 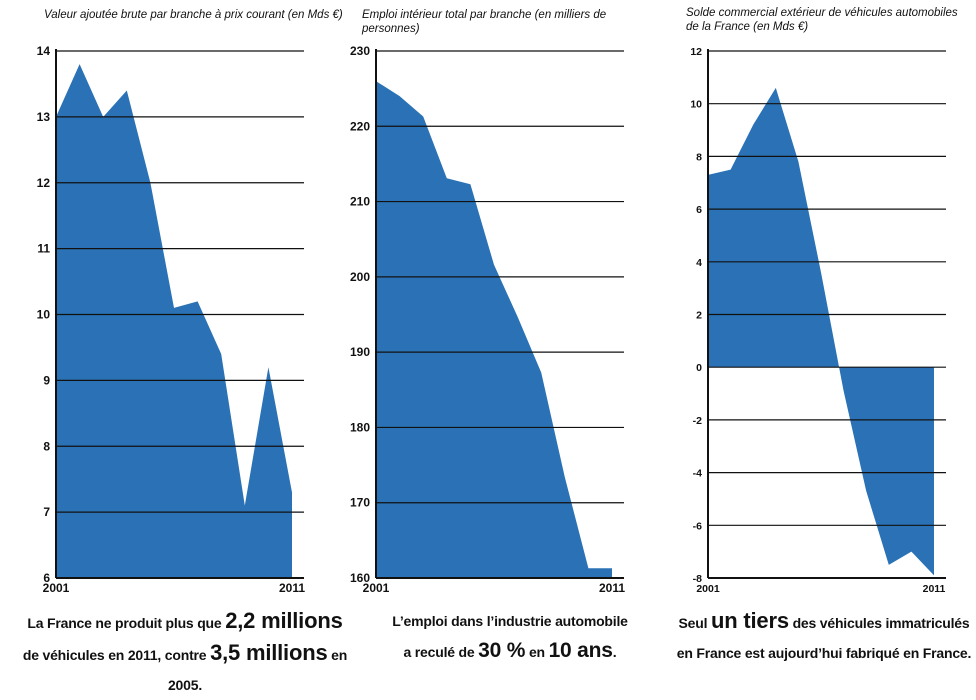 What do you see at coordinates (502, 650) in the screenshot?
I see `caption-2-highlight-1: 30 %` at bounding box center [502, 650].